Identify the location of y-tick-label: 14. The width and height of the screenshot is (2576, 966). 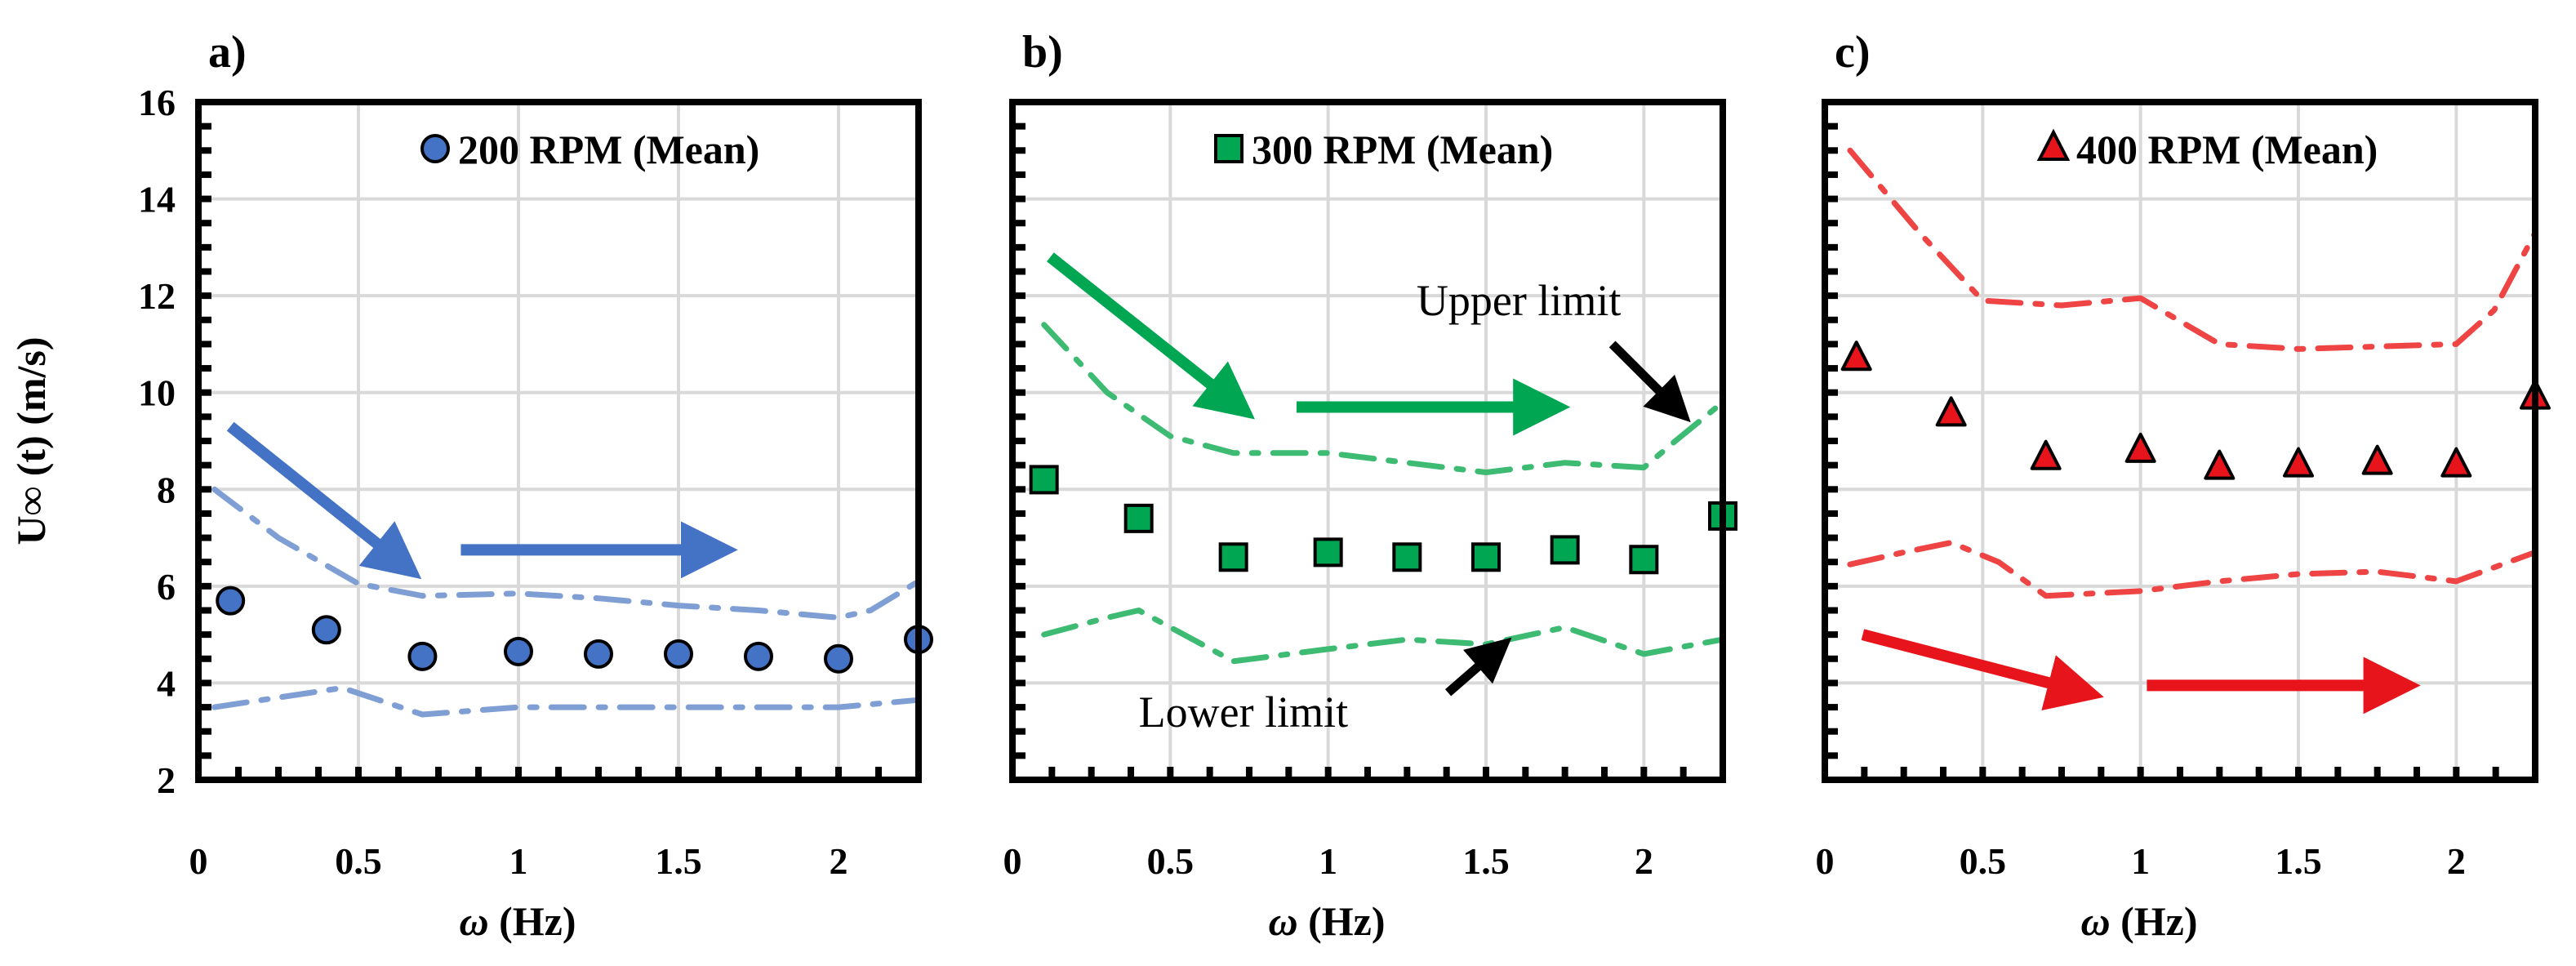
(157, 199).